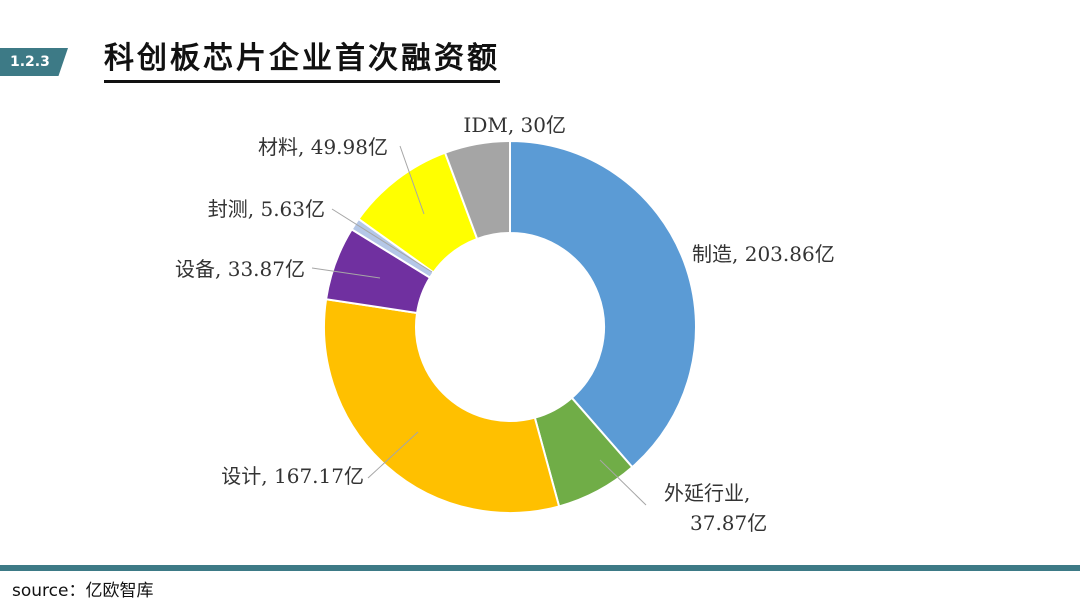 The width and height of the screenshot is (1080, 608). Describe the element at coordinates (603, 304) in the screenshot. I see `slice-制造` at that location.